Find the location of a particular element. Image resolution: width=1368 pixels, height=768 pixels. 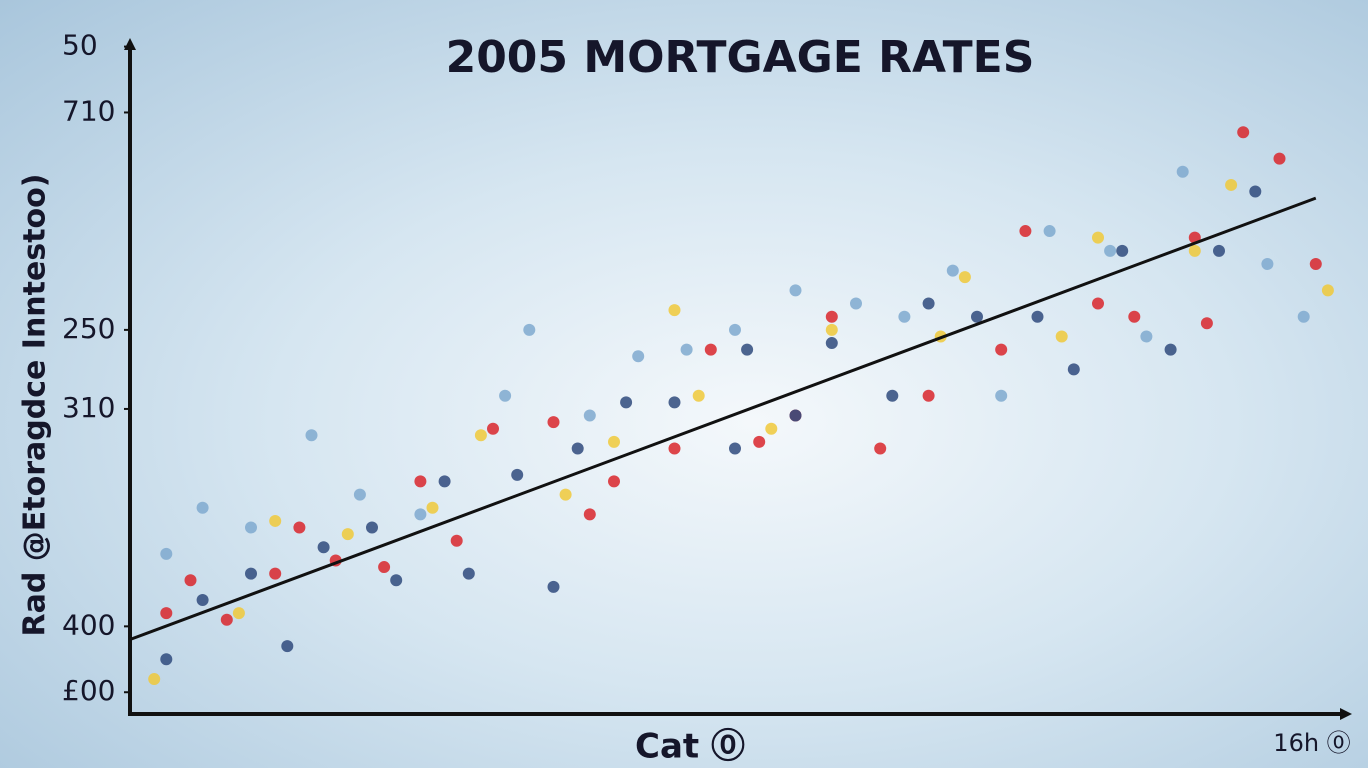

y-tick-label: 400 is located at coordinates (88, 624).